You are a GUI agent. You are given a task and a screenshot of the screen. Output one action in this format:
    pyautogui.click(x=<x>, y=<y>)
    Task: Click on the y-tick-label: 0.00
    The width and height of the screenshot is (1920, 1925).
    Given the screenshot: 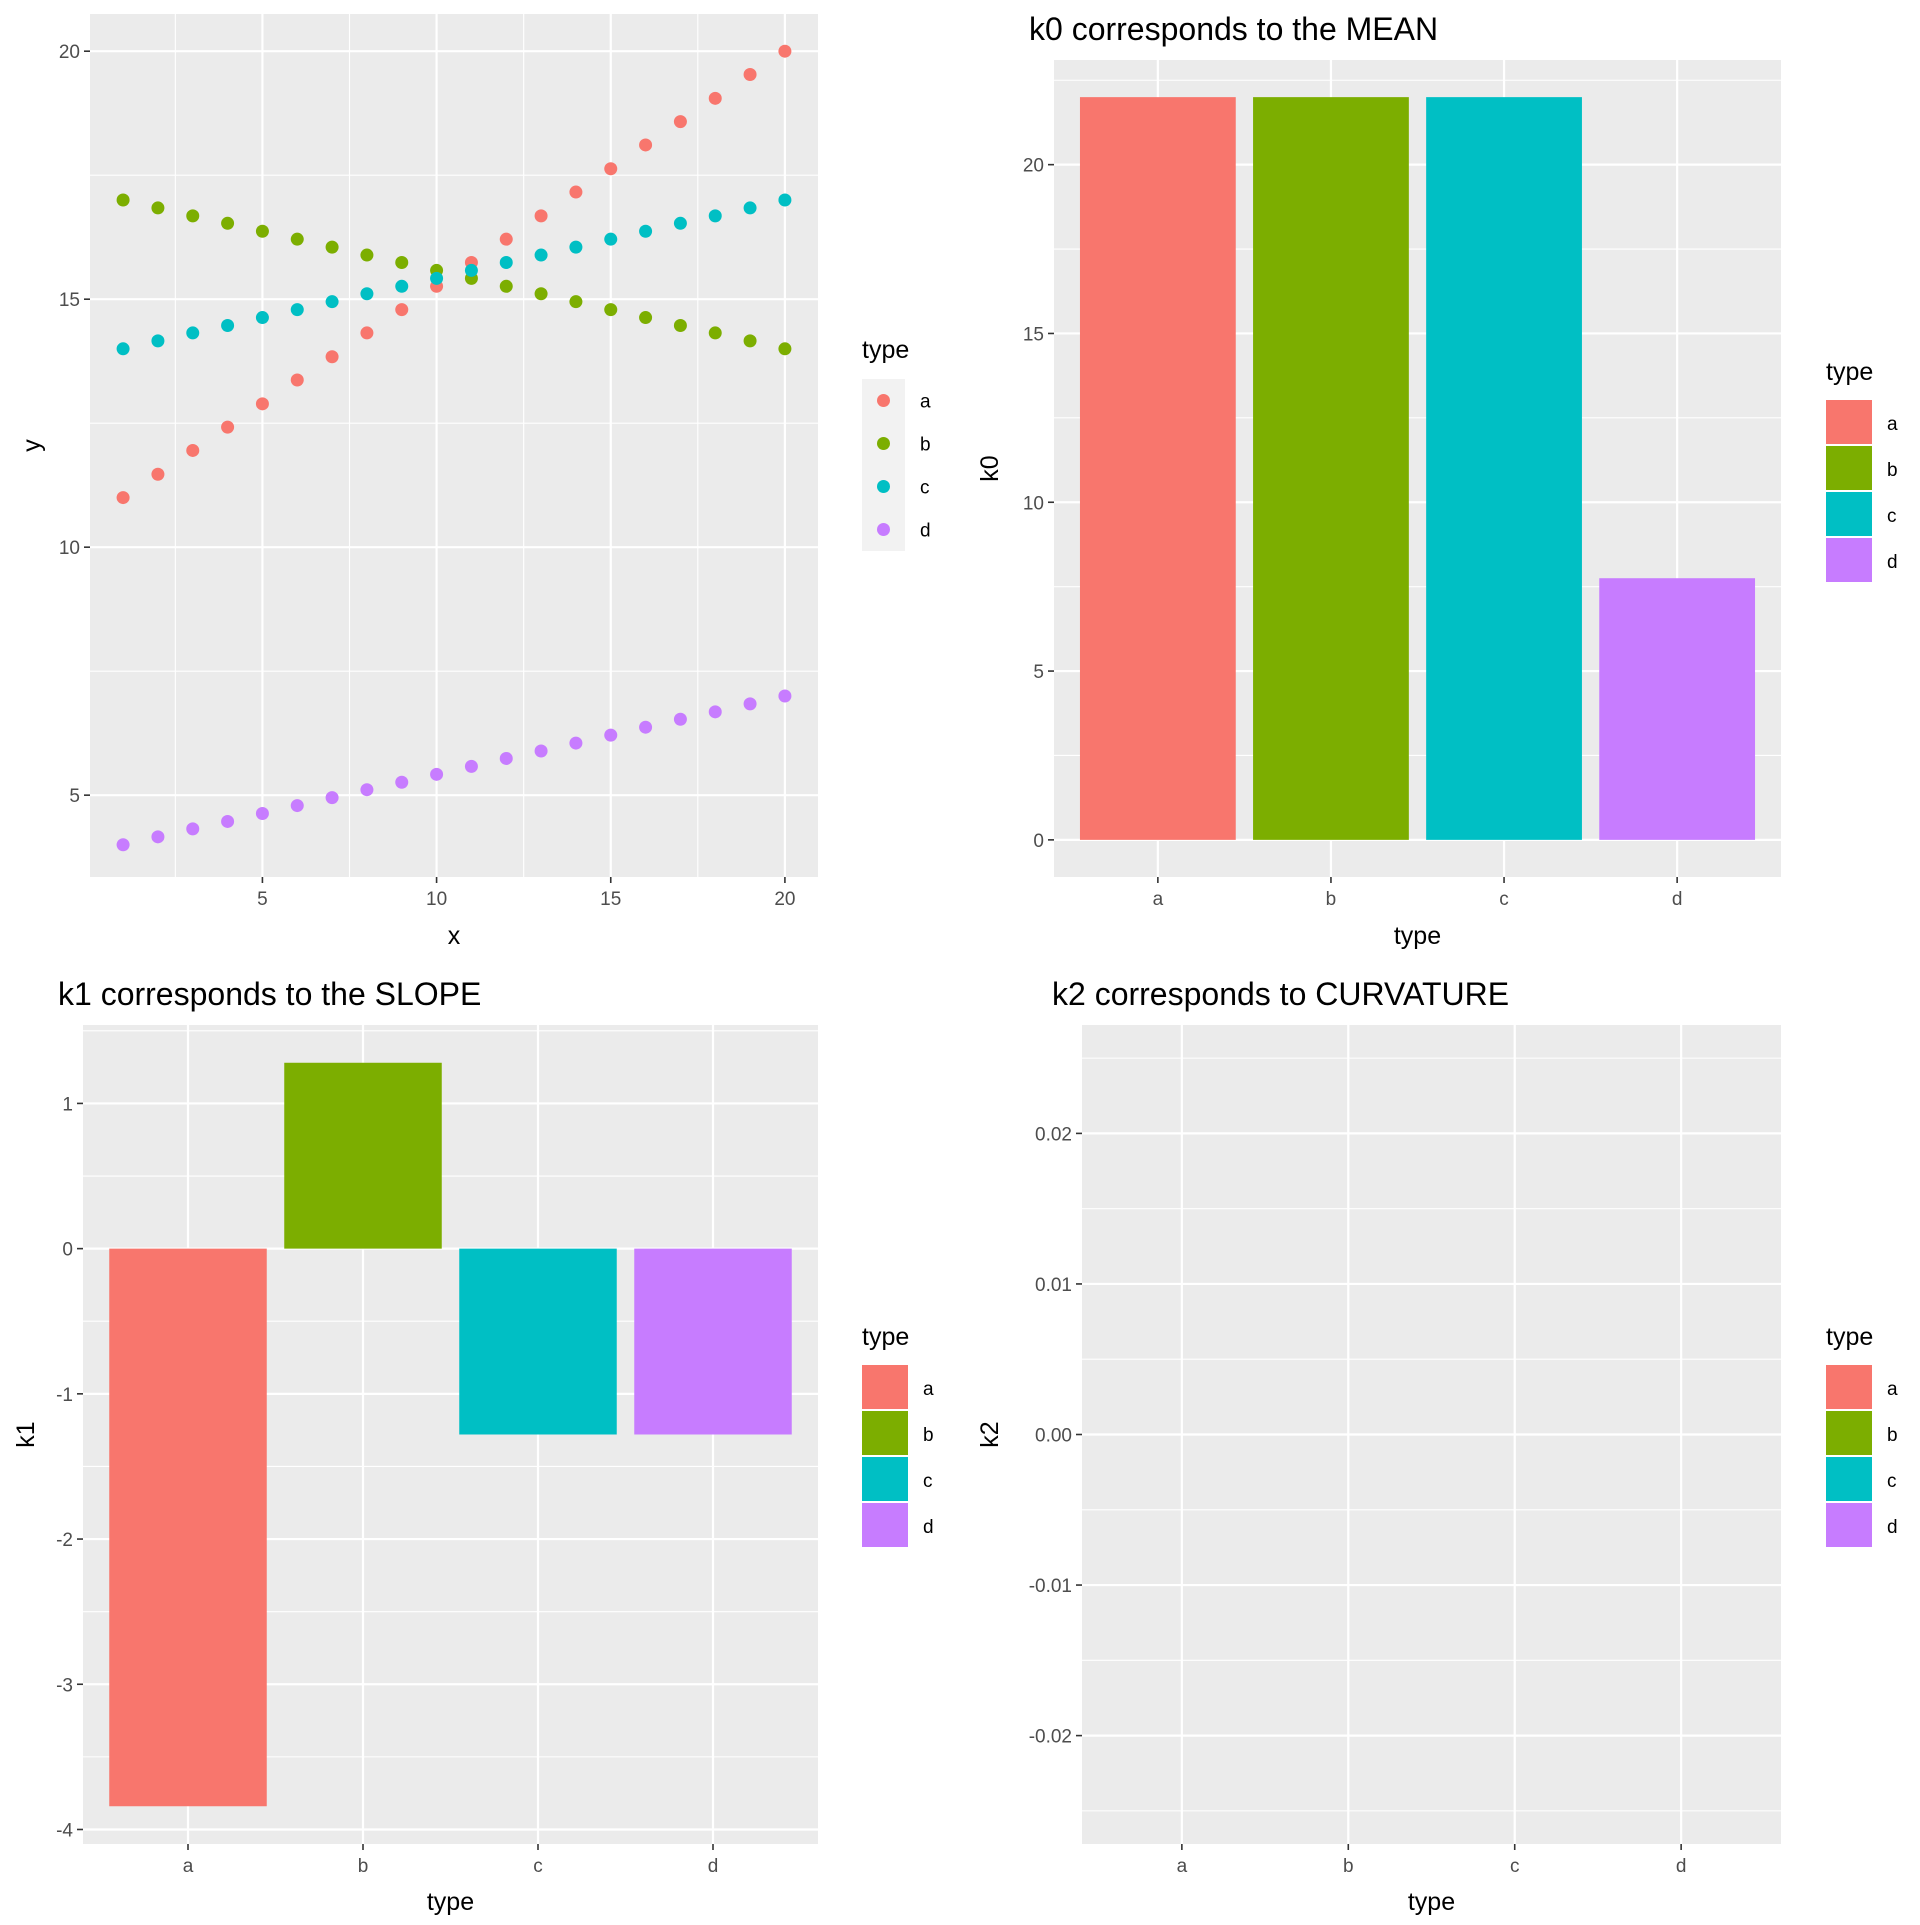 What is the action you would take?
    pyautogui.click(x=1053, y=1436)
    